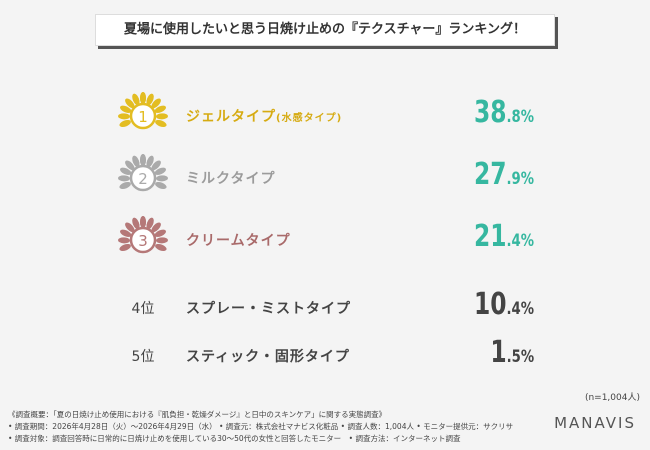 The width and height of the screenshot is (650, 450). I want to click on percentage-major: 38, so click(490, 112).